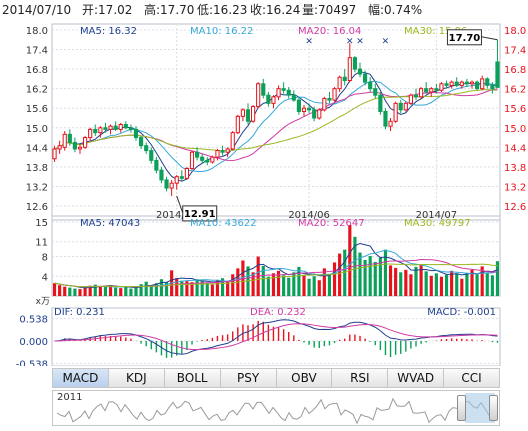 Image resolution: width=528 pixels, height=431 pixels. I want to click on volume-y-tick: 11, so click(41, 243).